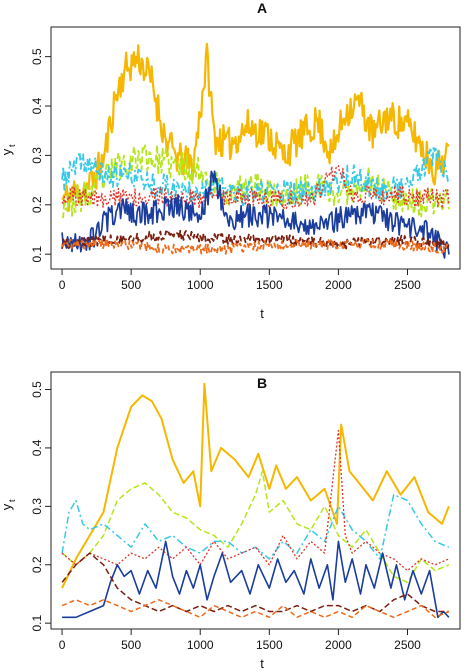  Describe the element at coordinates (62, 645) in the screenshot. I see `panel-b-x-tick-label: 0` at that location.